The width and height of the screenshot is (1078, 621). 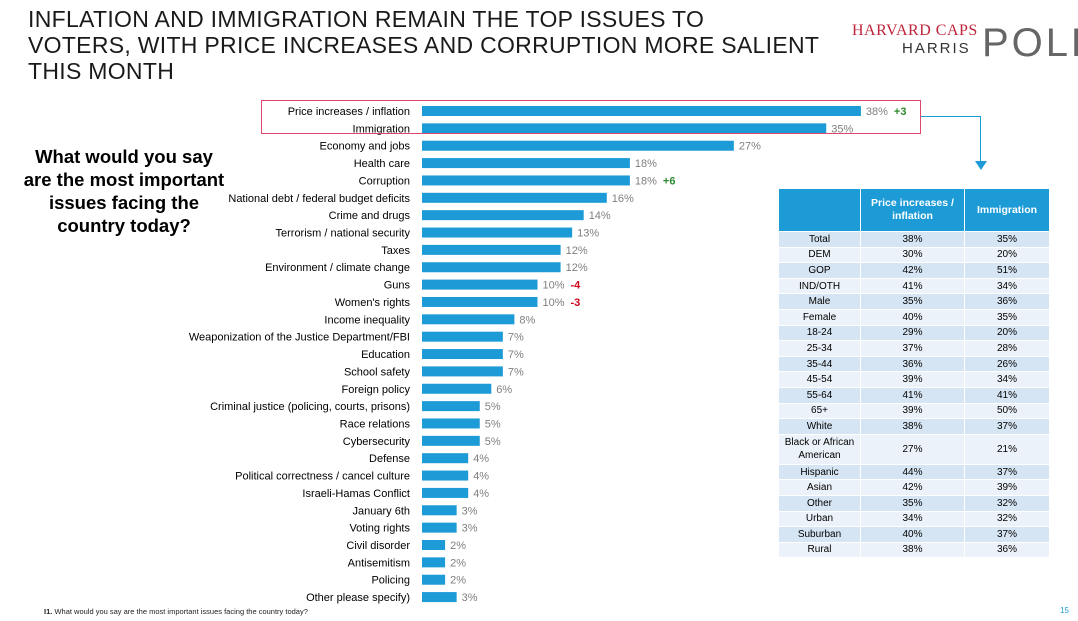 I want to click on crosstab-cell: 42%, so click(x=912, y=487).